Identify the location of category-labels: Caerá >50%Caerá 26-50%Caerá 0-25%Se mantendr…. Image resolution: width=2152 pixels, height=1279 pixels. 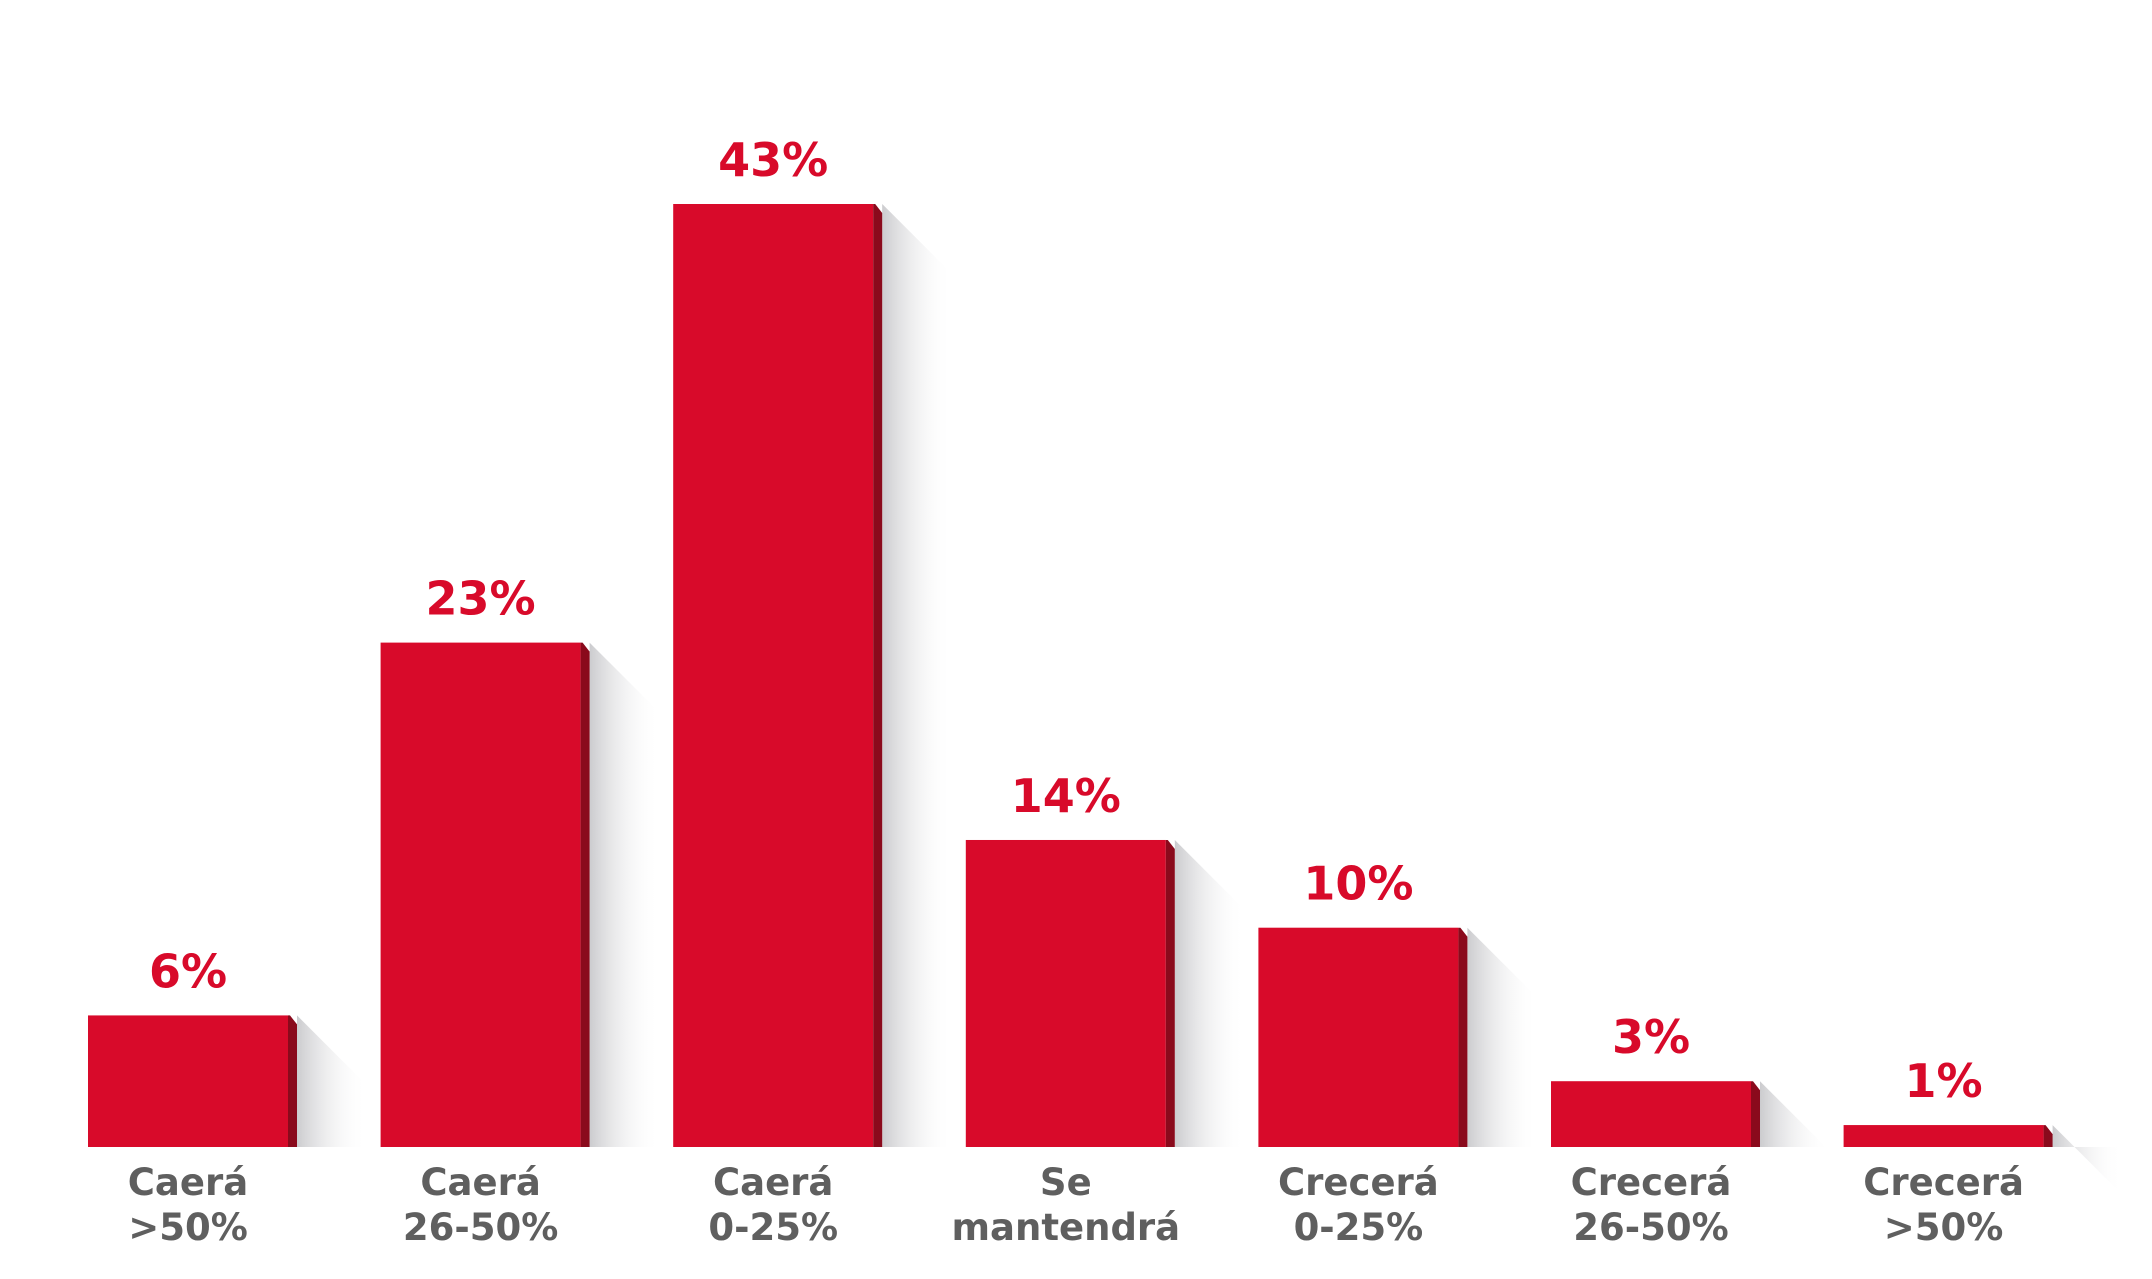
(1076, 1205).